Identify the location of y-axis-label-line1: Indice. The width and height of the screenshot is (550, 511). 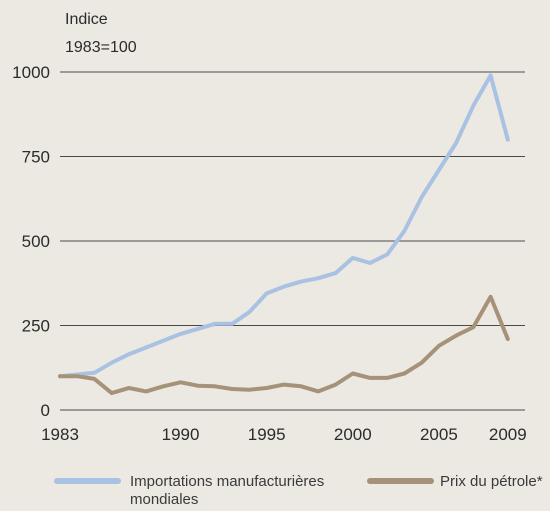
(86, 19).